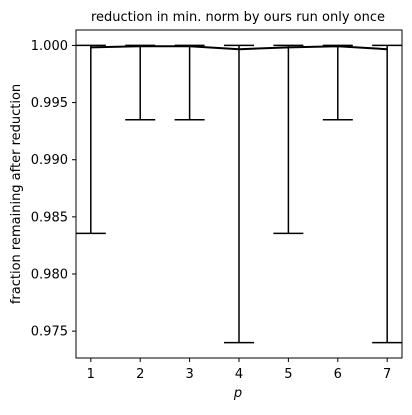 This screenshot has width=412, height=415. I want to click on x-tick-label-7: 7, so click(387, 374).